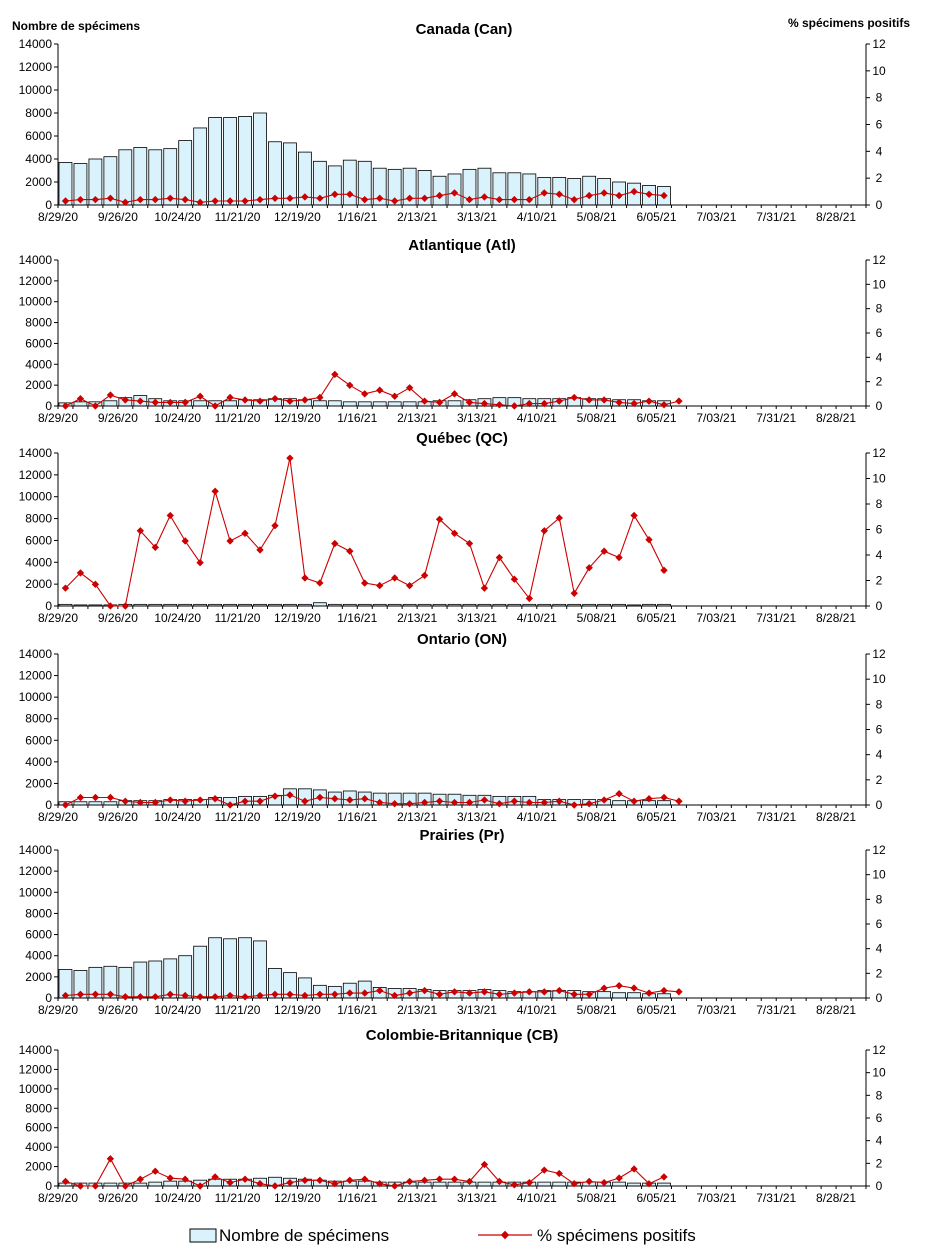 The image size is (926, 1257). Describe the element at coordinates (38, 1128) in the screenshot. I see `y-left-tick-label: 6000` at that location.